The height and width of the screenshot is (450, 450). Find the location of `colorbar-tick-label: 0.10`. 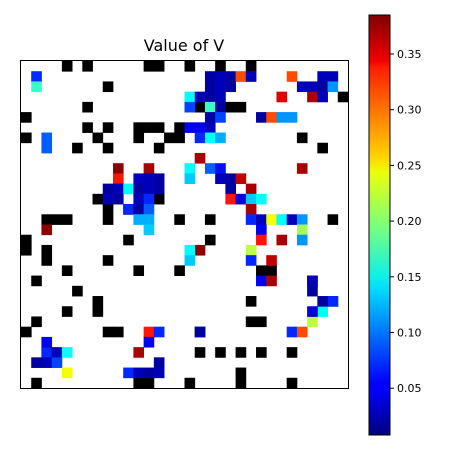

colorbar-tick-label: 0.10 is located at coordinates (409, 333).